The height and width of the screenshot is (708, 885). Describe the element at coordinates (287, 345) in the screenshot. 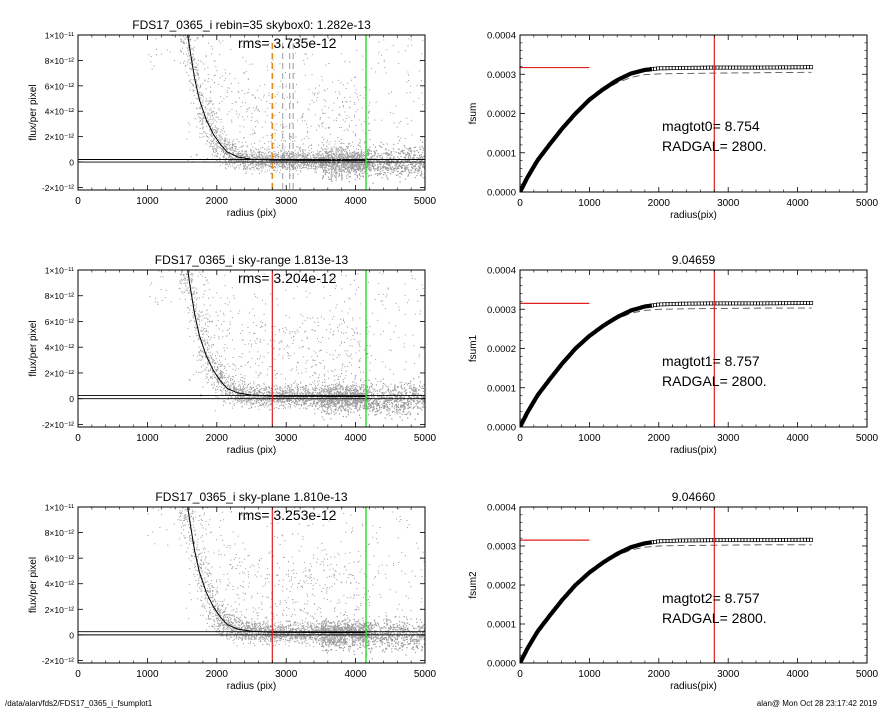

I see `scatter-points` at that location.